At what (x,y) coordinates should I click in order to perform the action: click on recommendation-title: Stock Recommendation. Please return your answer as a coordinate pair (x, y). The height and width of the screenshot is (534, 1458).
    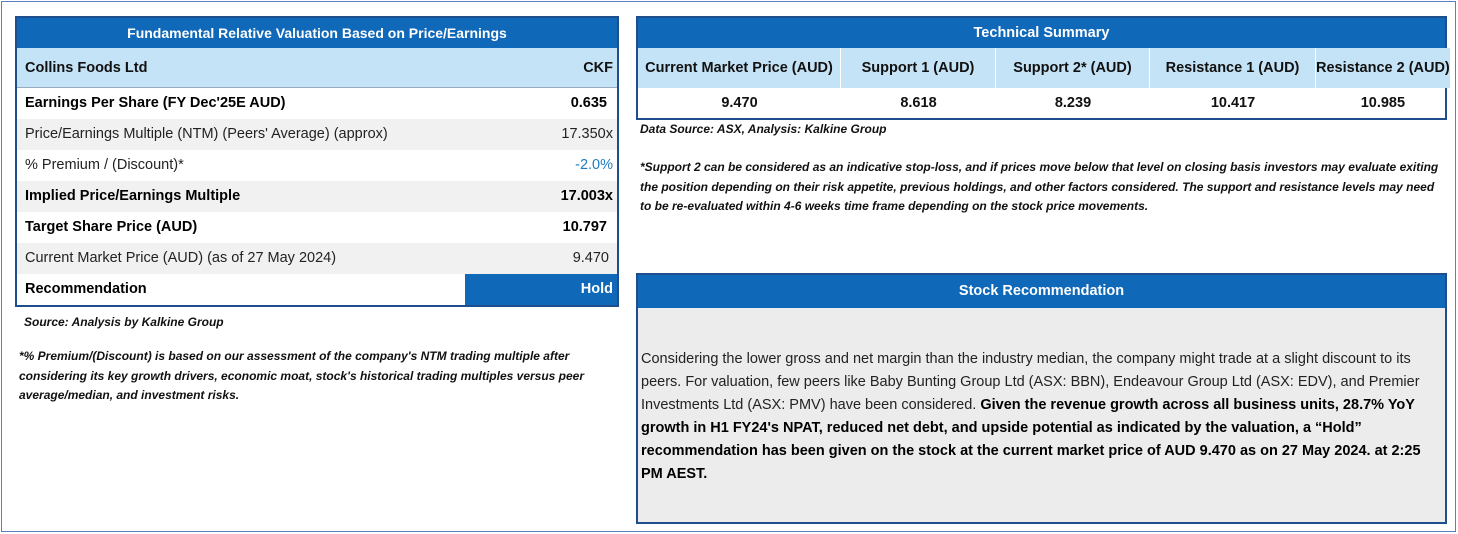
    Looking at the image, I should click on (1041, 291).